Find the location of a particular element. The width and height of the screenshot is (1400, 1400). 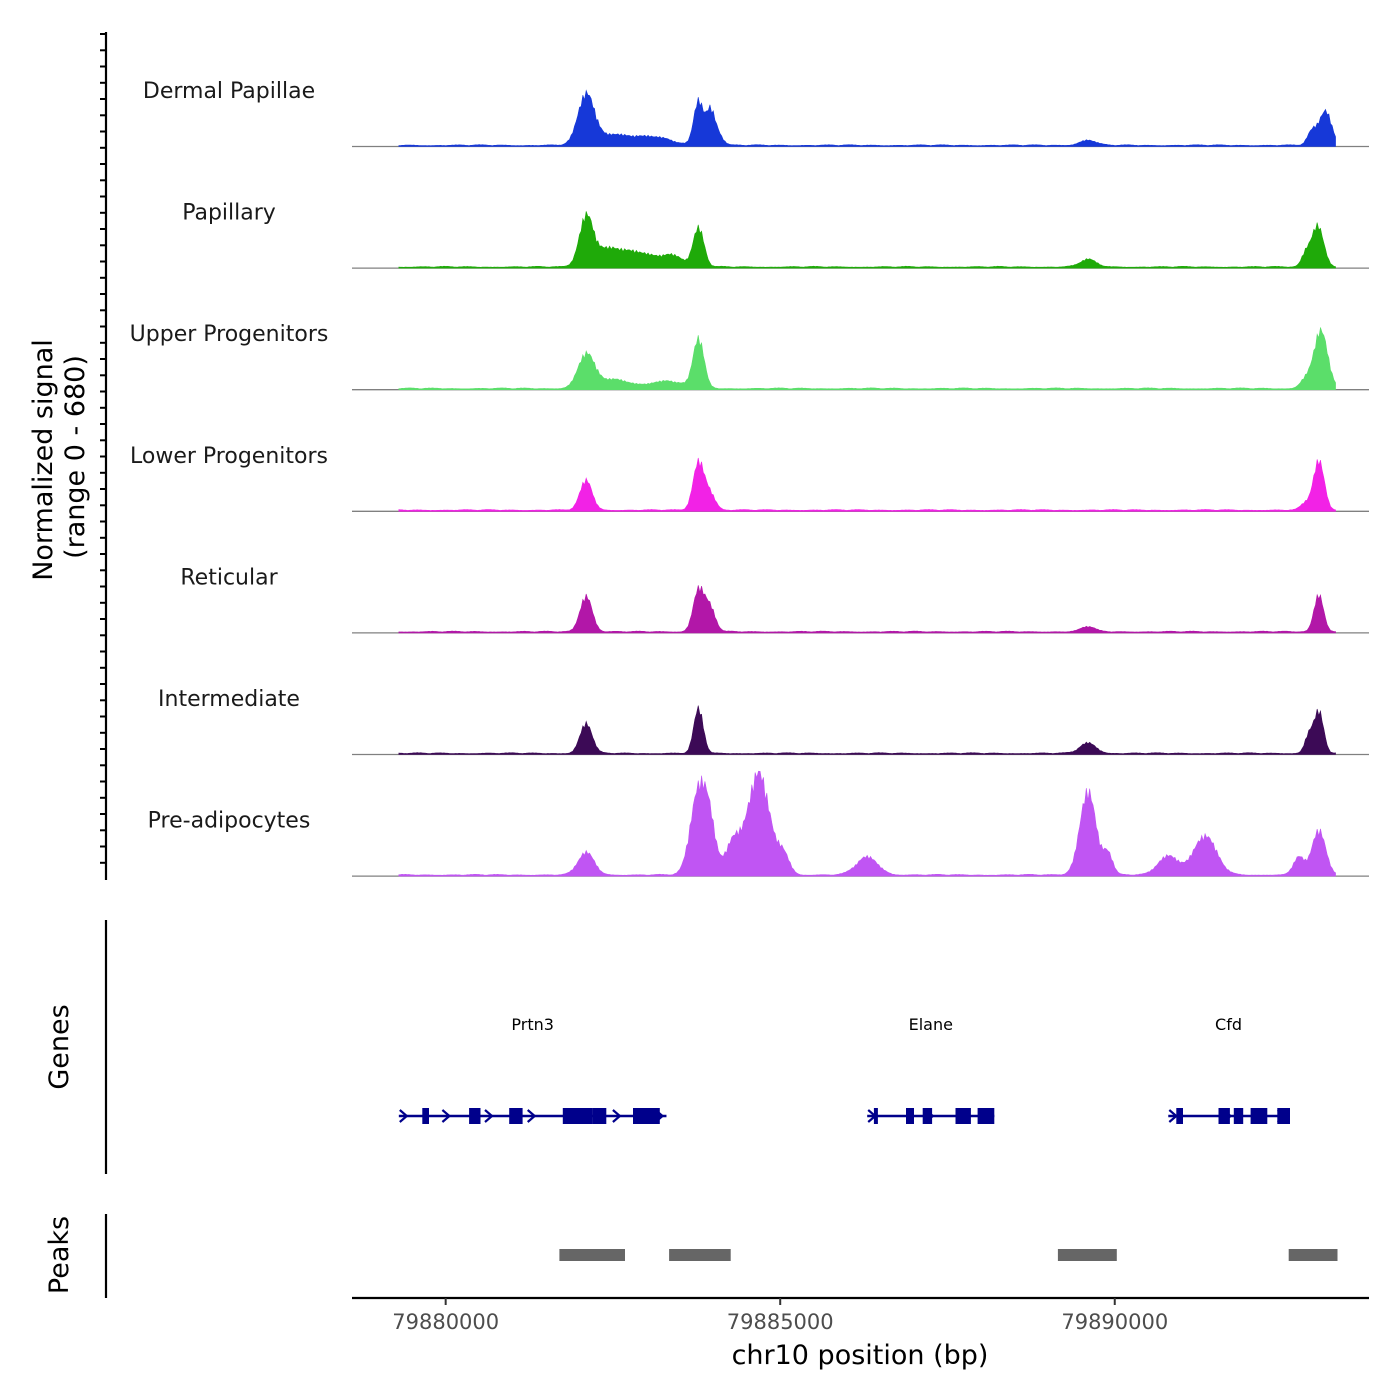

track-papillary: Papillary is located at coordinates (775, 235).